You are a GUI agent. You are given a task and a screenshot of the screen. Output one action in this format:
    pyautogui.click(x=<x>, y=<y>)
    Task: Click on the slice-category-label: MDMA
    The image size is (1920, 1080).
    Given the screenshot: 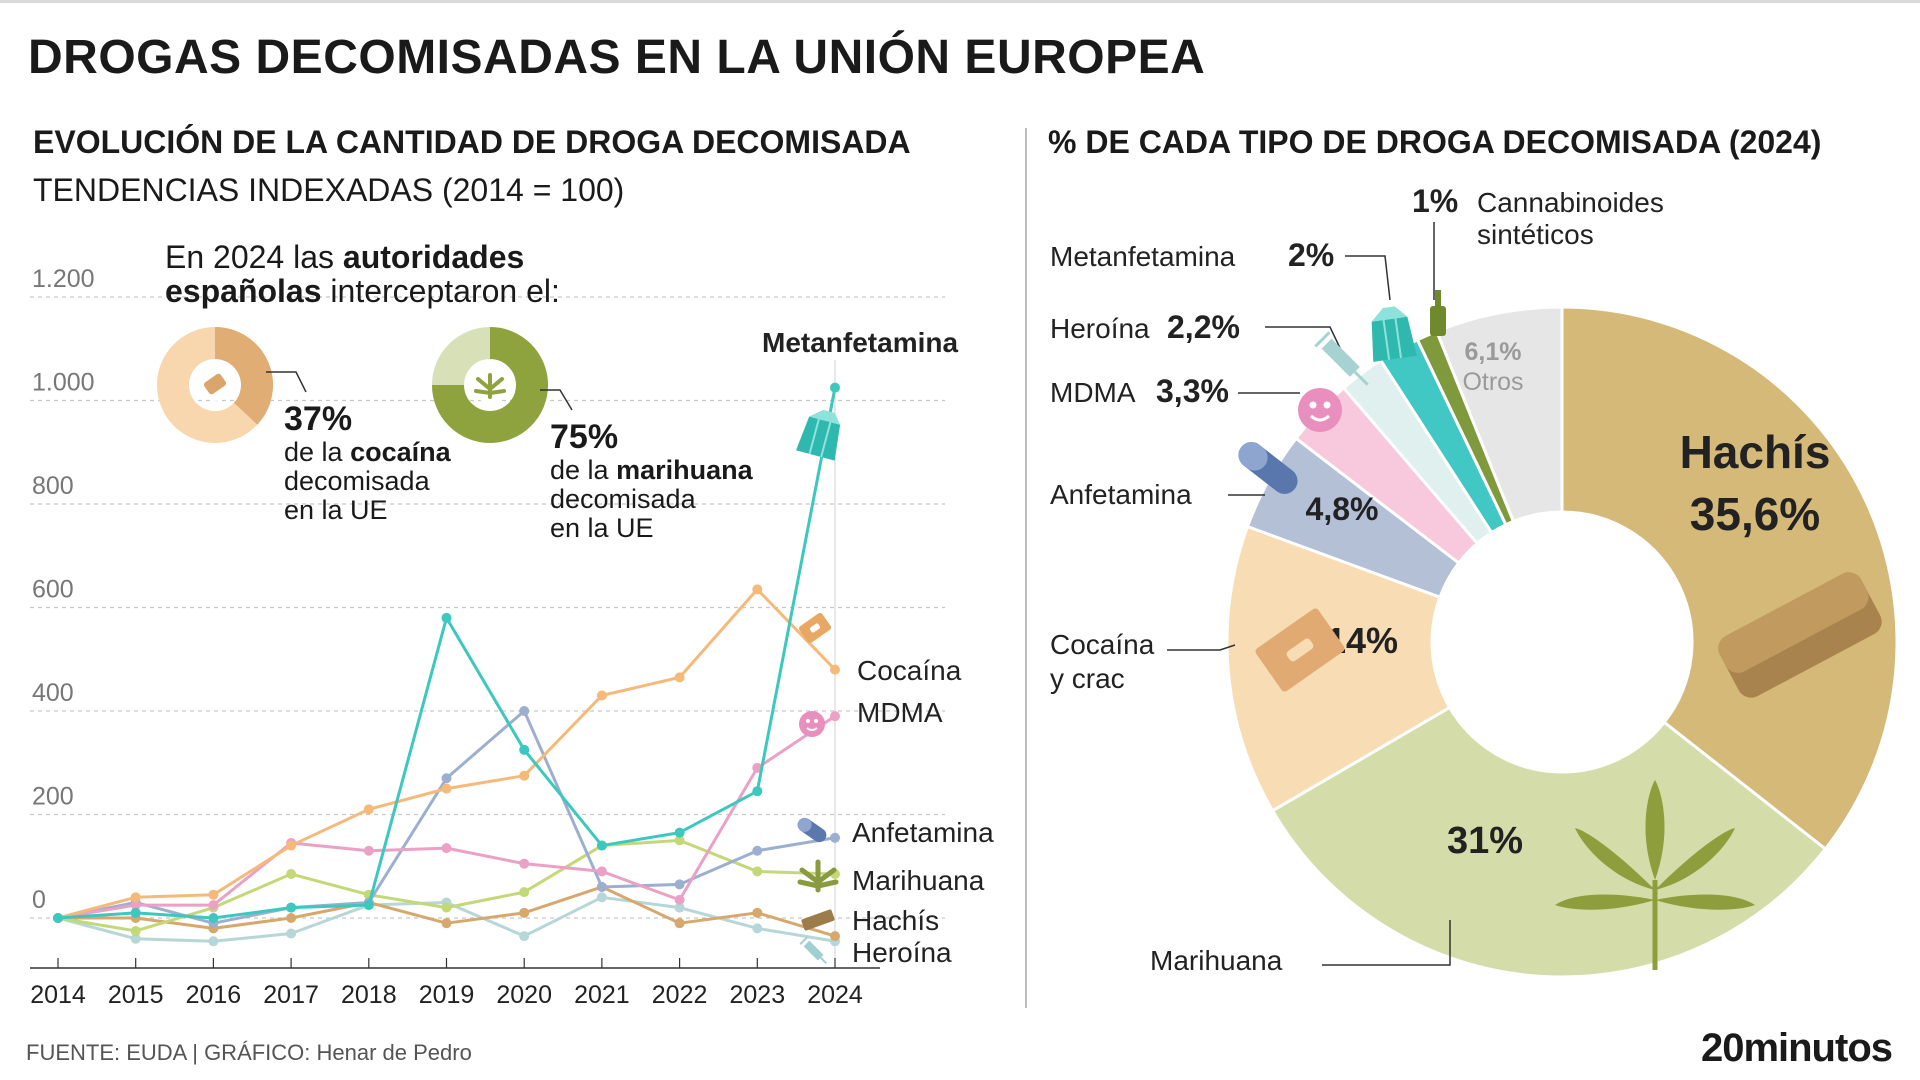 What is the action you would take?
    pyautogui.click(x=1093, y=392)
    